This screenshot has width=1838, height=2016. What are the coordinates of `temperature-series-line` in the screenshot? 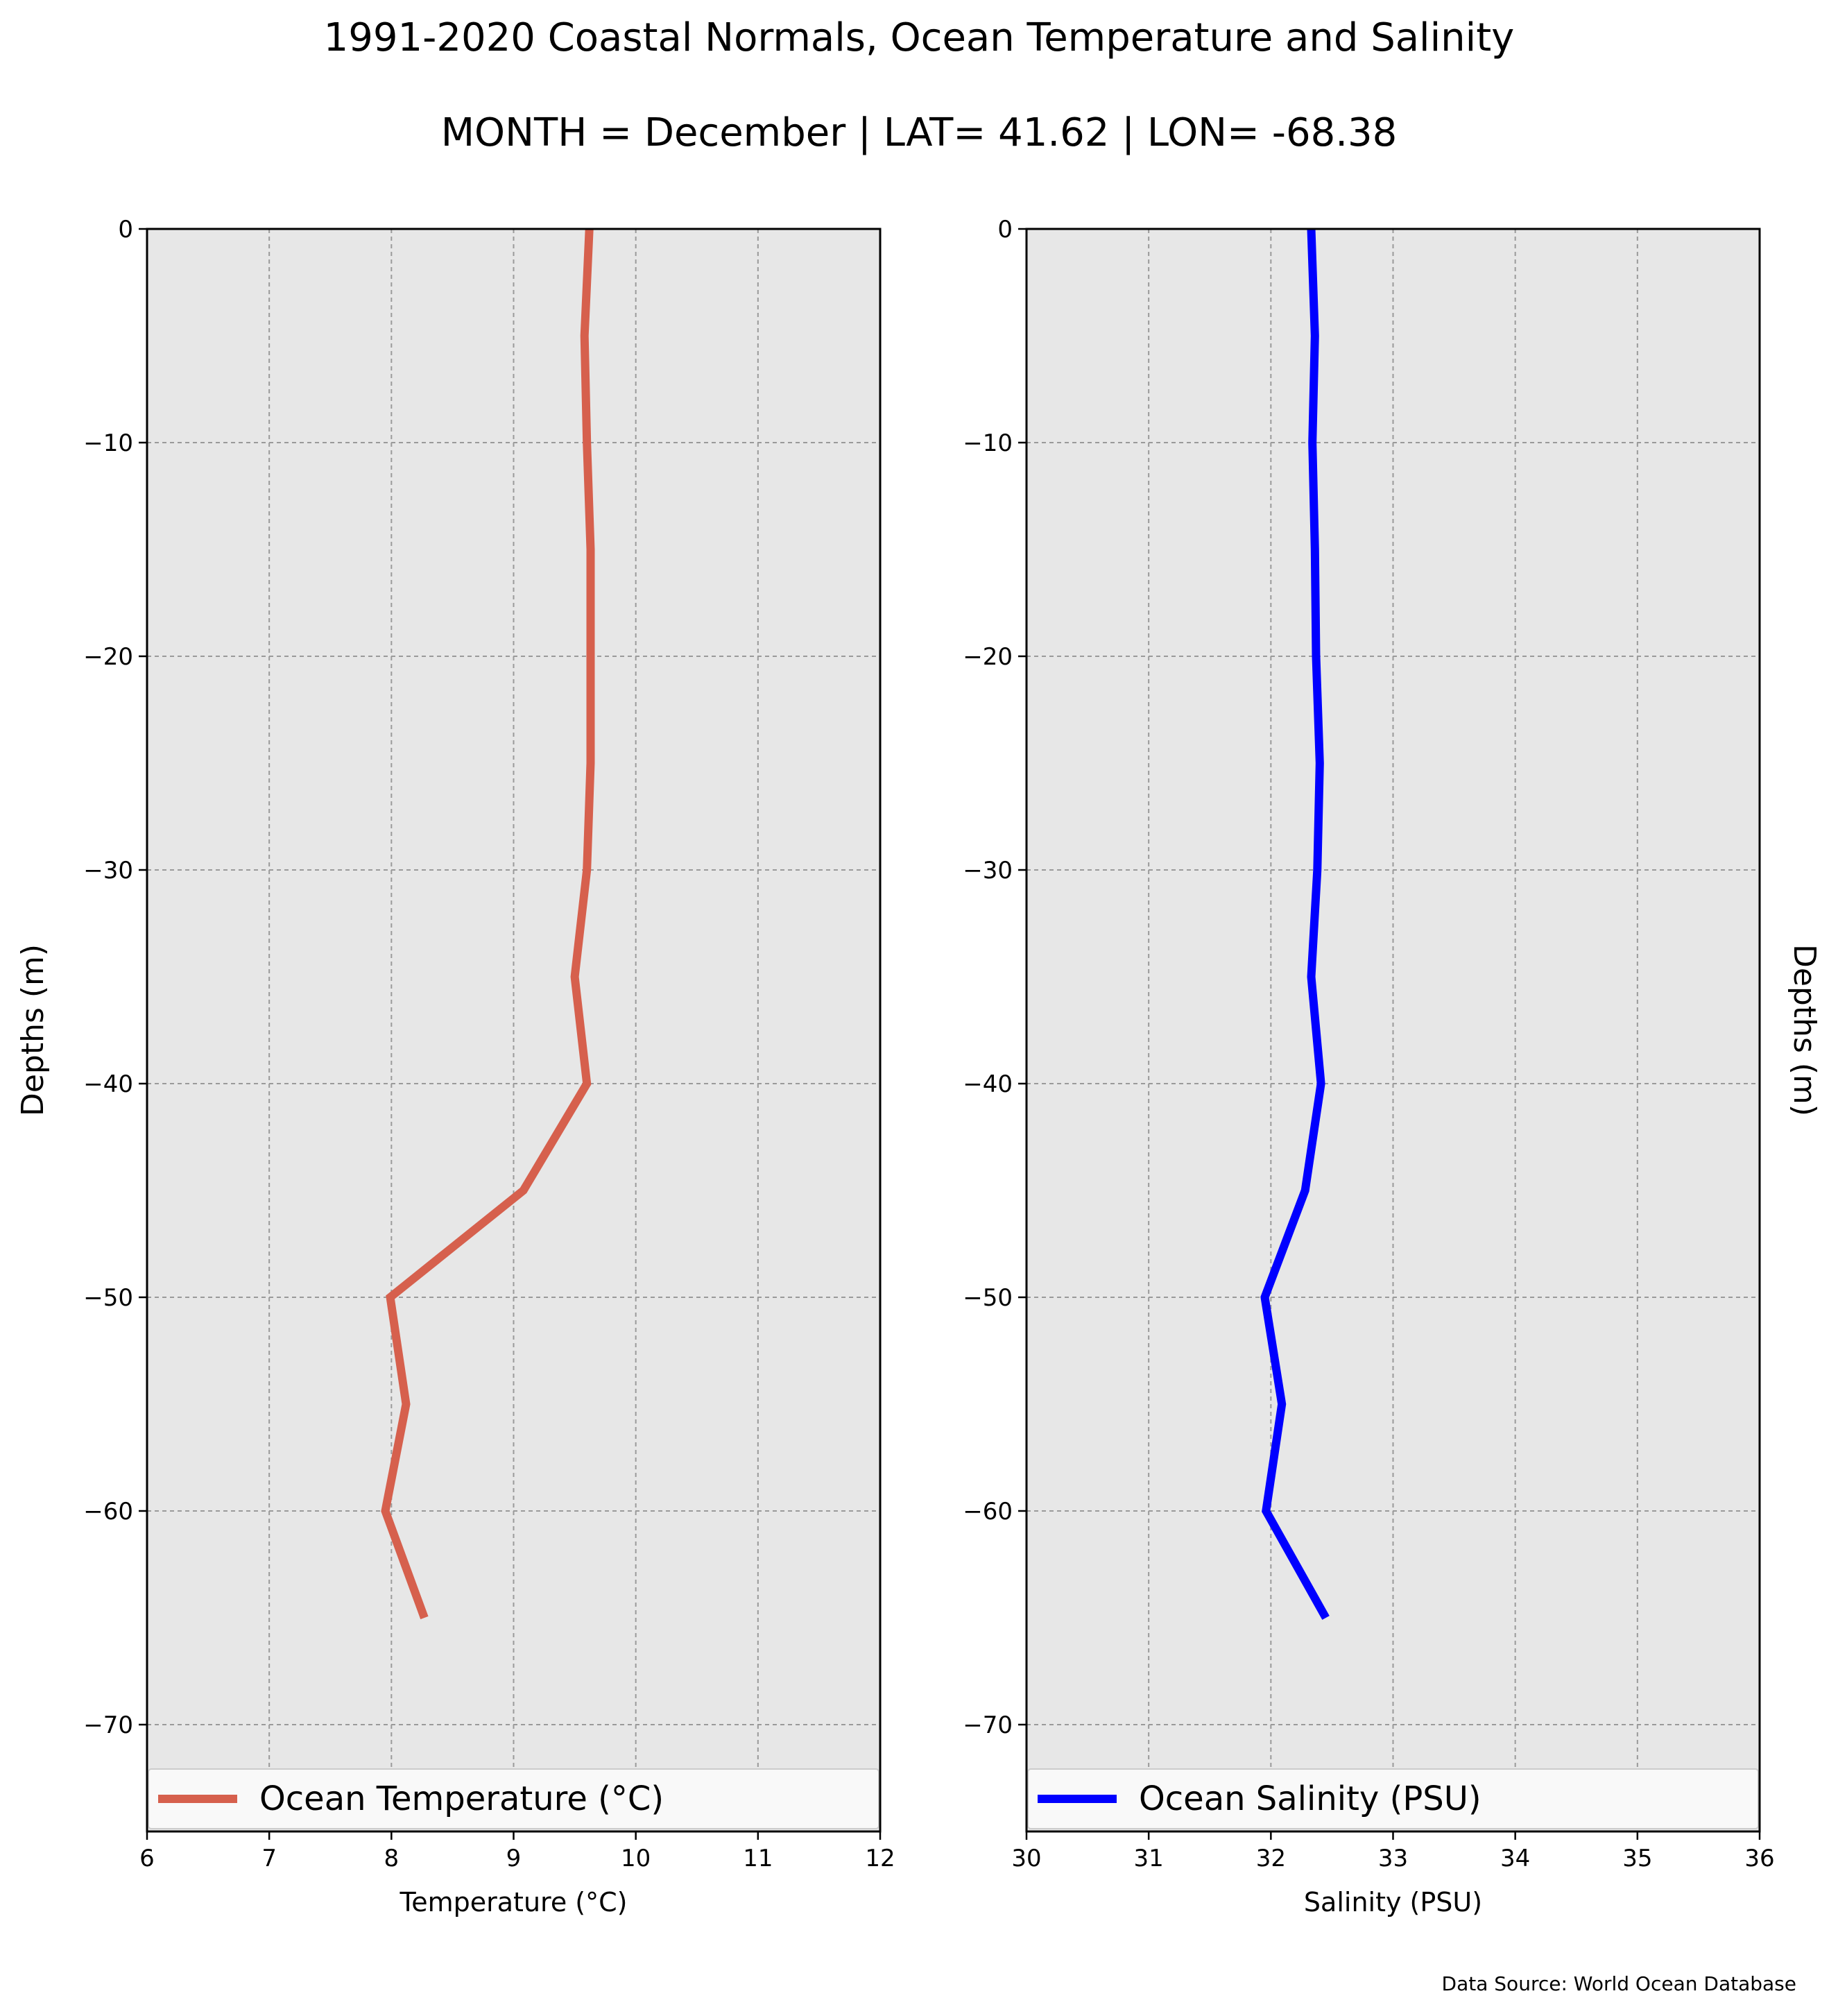 It's located at (488, 924).